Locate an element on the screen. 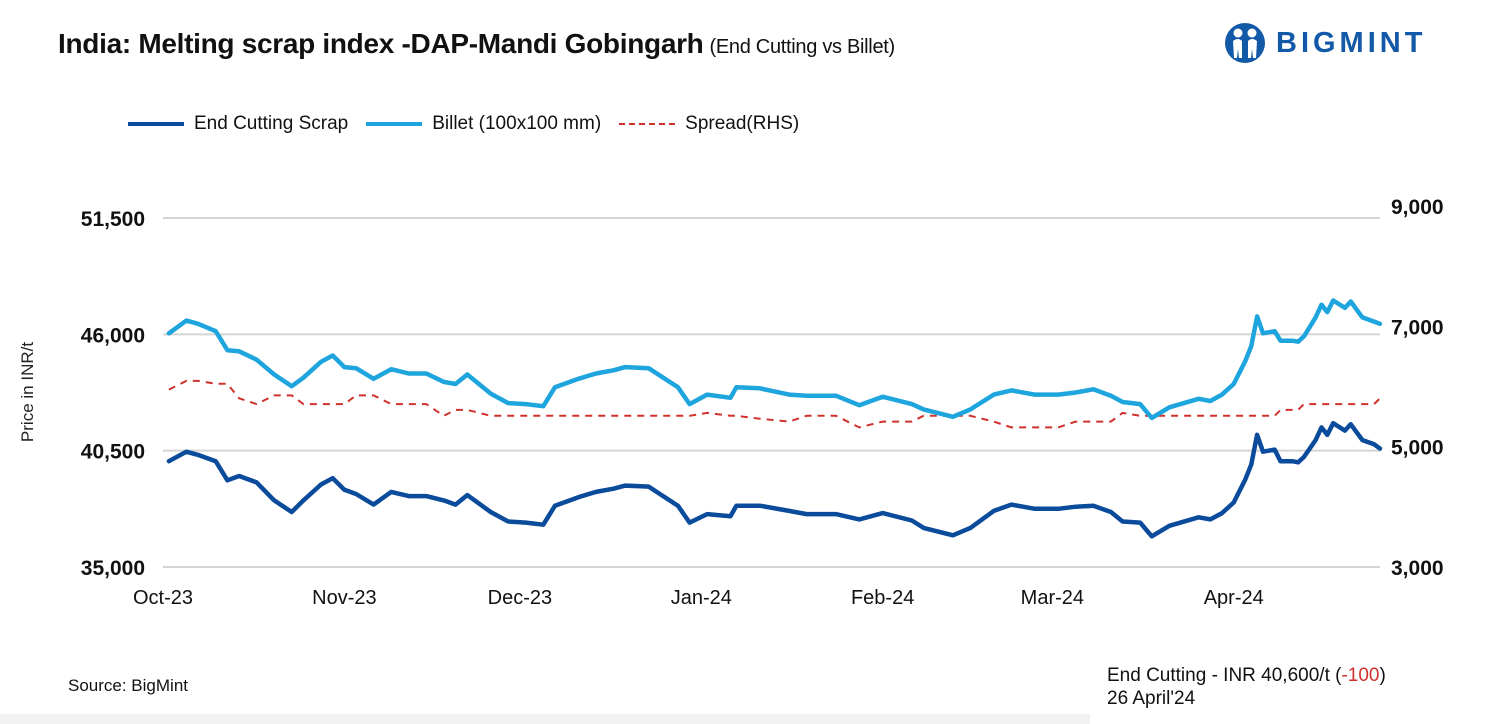 This screenshot has height=724, width=1498. y-tick-label: 46,000 is located at coordinates (113, 335).